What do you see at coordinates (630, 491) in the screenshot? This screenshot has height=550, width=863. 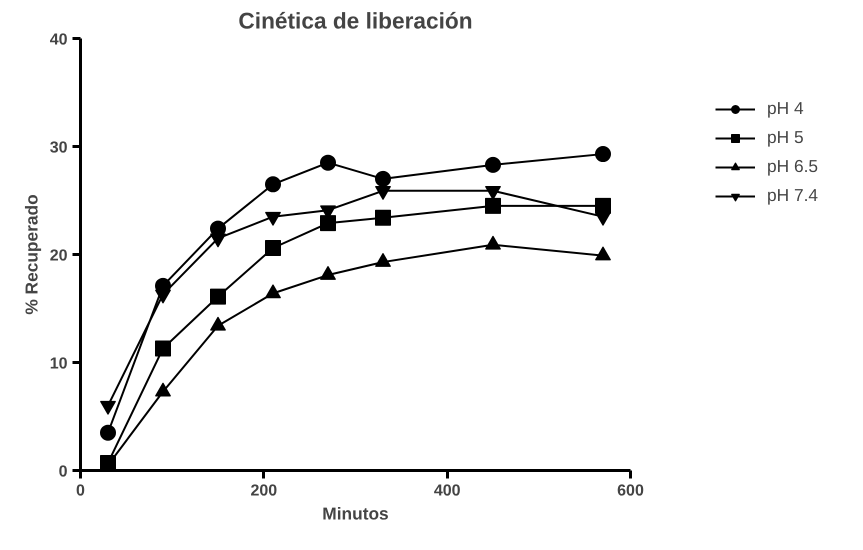 I see `x-tick-label: 600` at bounding box center [630, 491].